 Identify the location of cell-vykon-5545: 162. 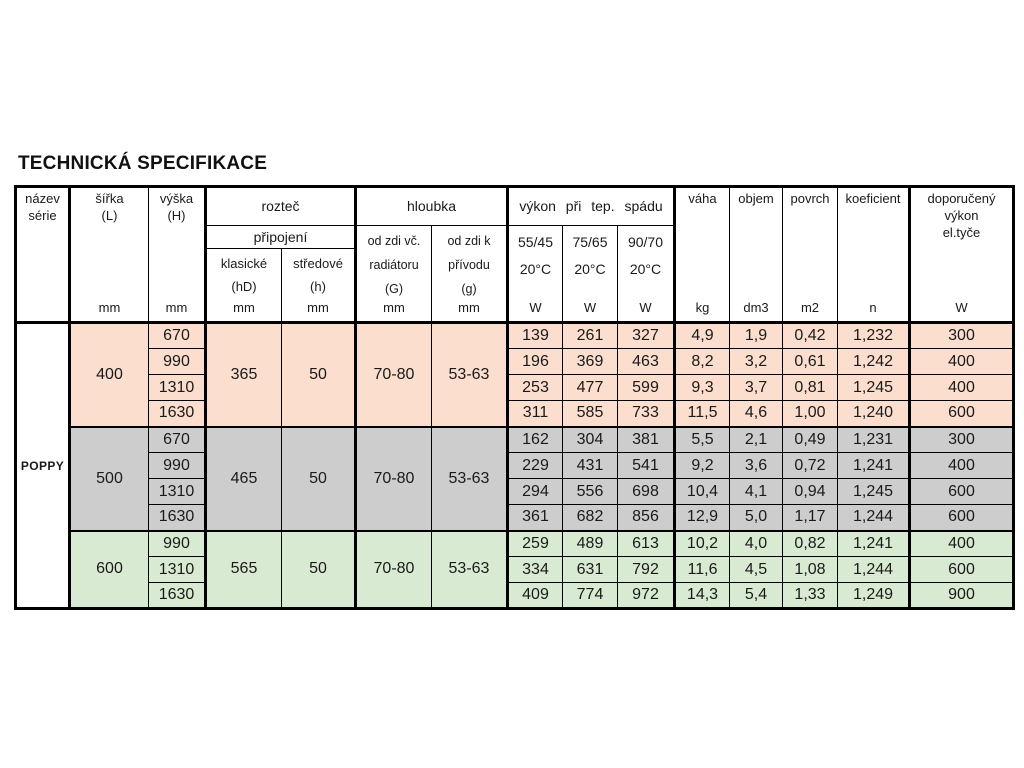
(534, 439).